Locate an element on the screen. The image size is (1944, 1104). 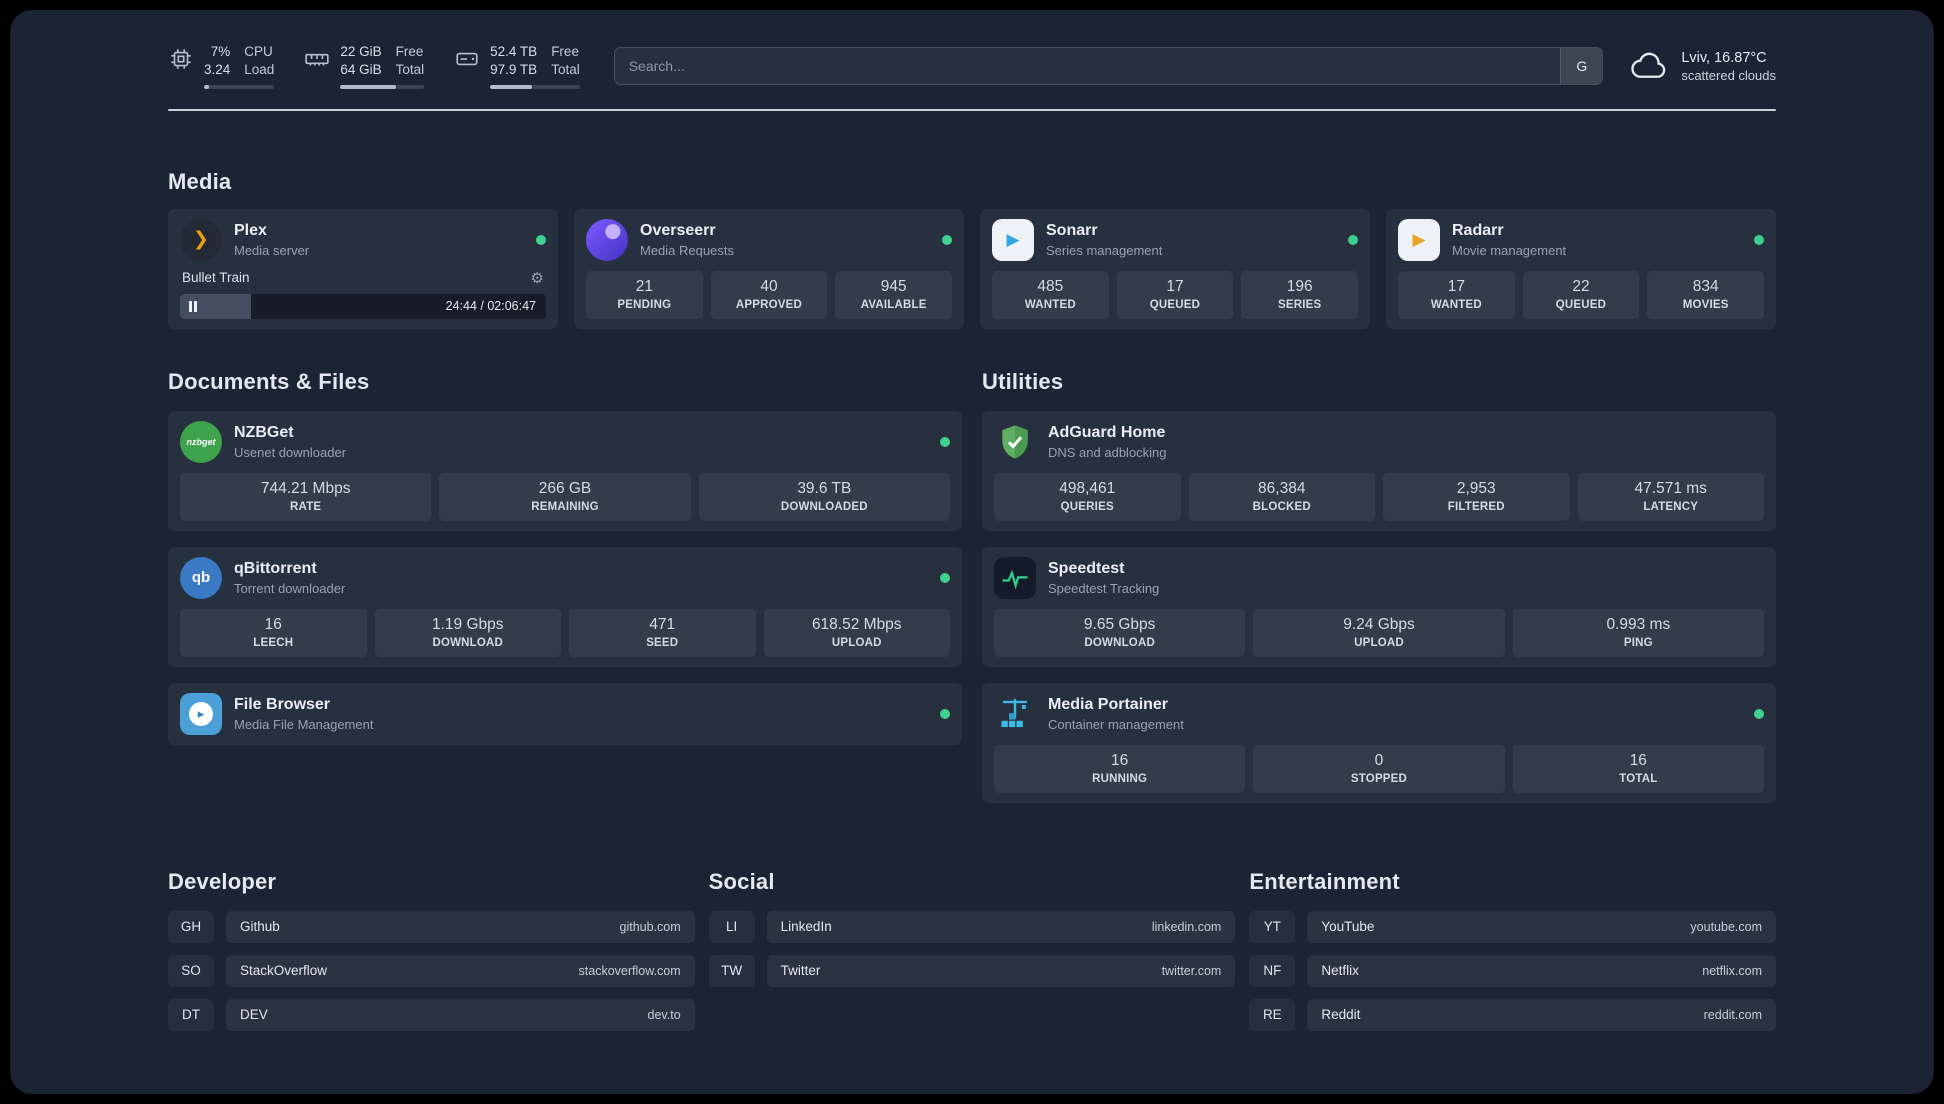
service-subtitle: Media File Management is located at coordinates (304, 725).